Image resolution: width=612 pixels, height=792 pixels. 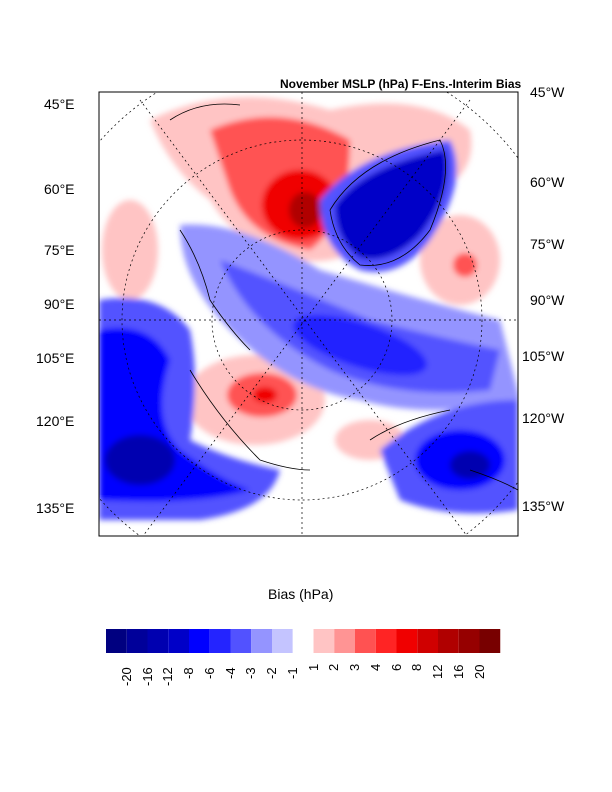 I want to click on lon-label-right: 135°W, so click(x=543, y=506).